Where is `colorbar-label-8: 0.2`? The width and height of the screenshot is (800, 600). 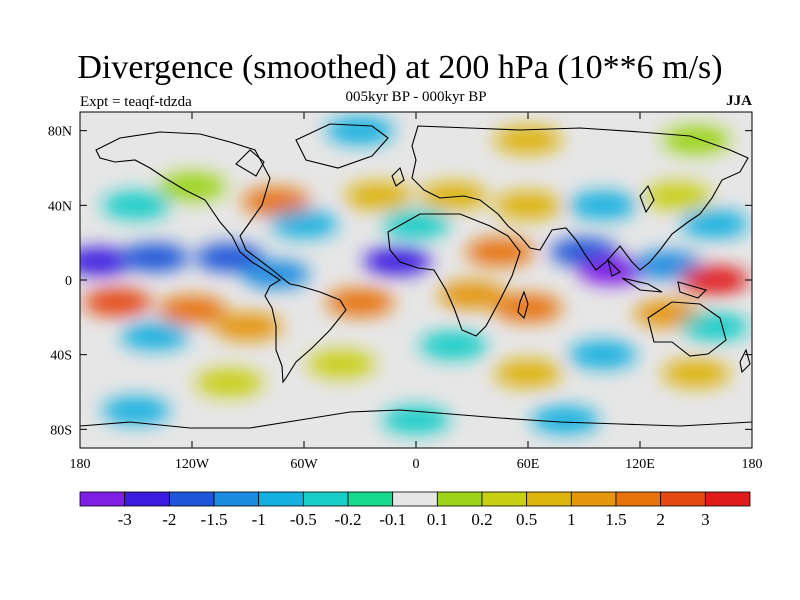
colorbar-label-8: 0.2 is located at coordinates (481, 519).